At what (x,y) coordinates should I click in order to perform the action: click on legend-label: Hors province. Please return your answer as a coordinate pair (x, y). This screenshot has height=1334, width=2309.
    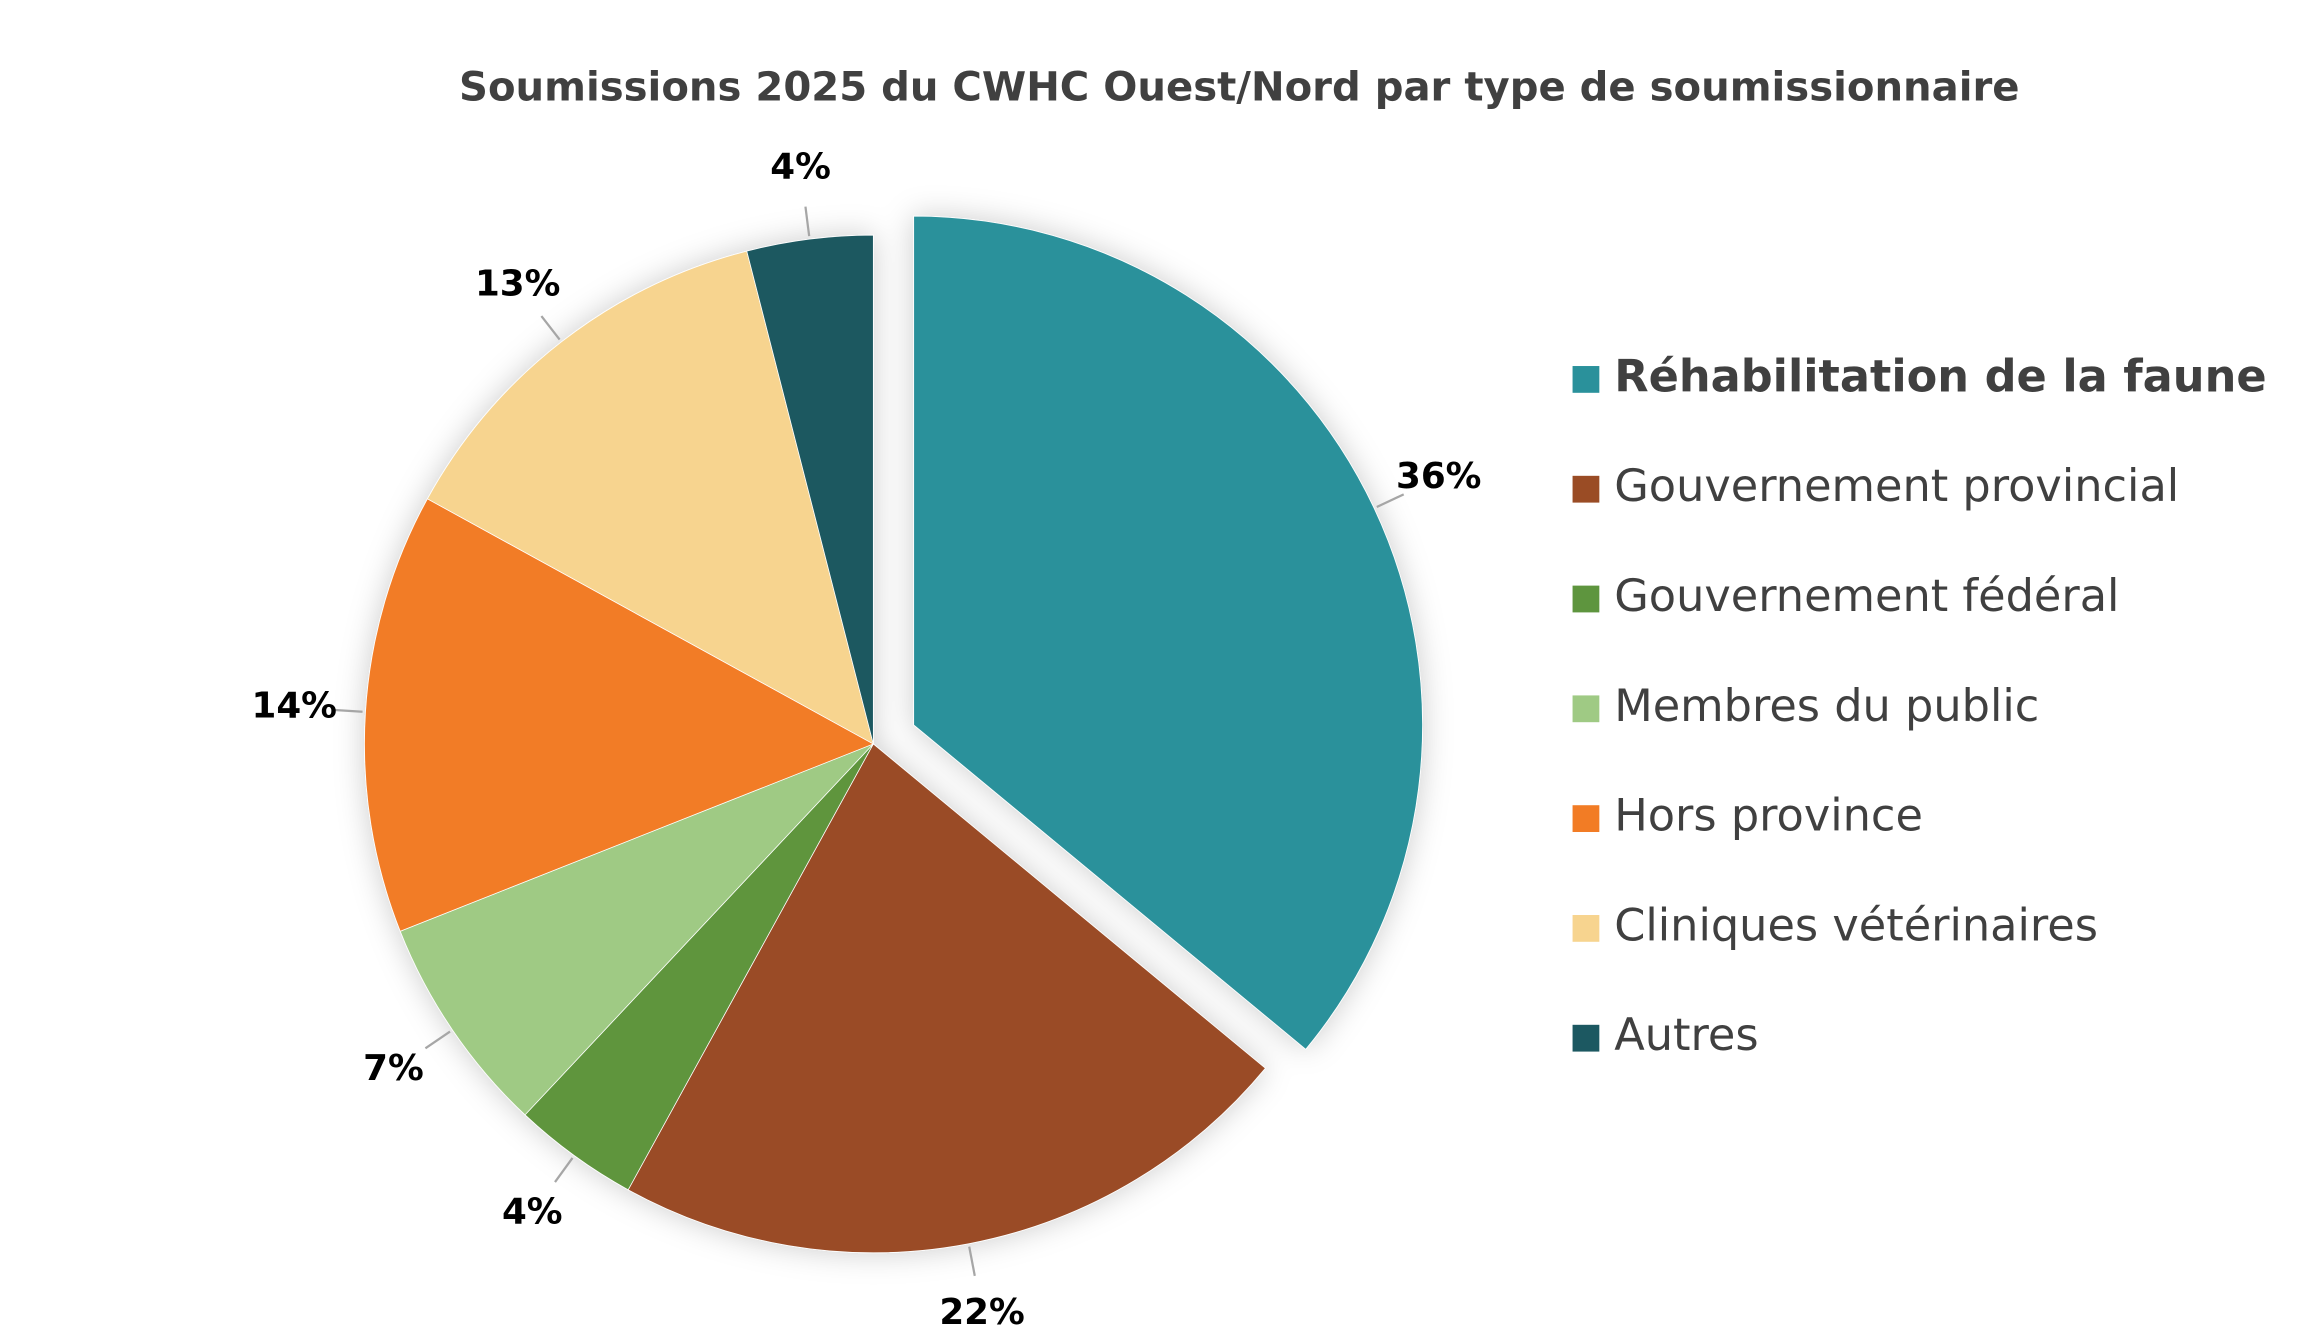
    Looking at the image, I should click on (1768, 816).